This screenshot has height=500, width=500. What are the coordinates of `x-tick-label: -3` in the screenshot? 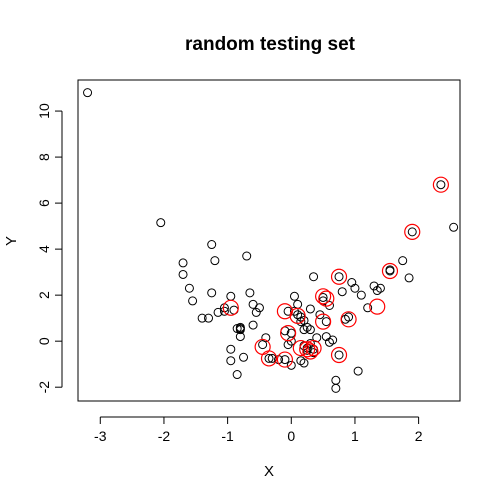 It's located at (100, 436).